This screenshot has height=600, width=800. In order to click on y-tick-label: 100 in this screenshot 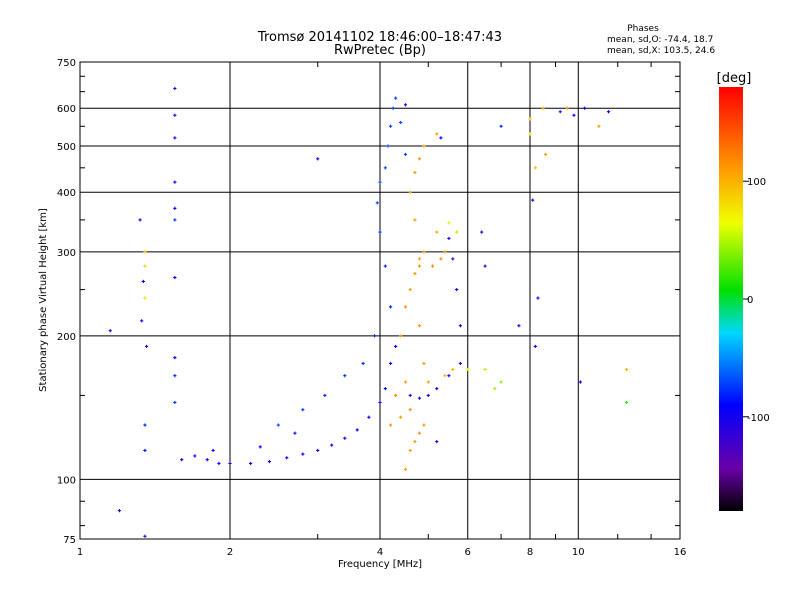, I will do `click(66, 480)`.